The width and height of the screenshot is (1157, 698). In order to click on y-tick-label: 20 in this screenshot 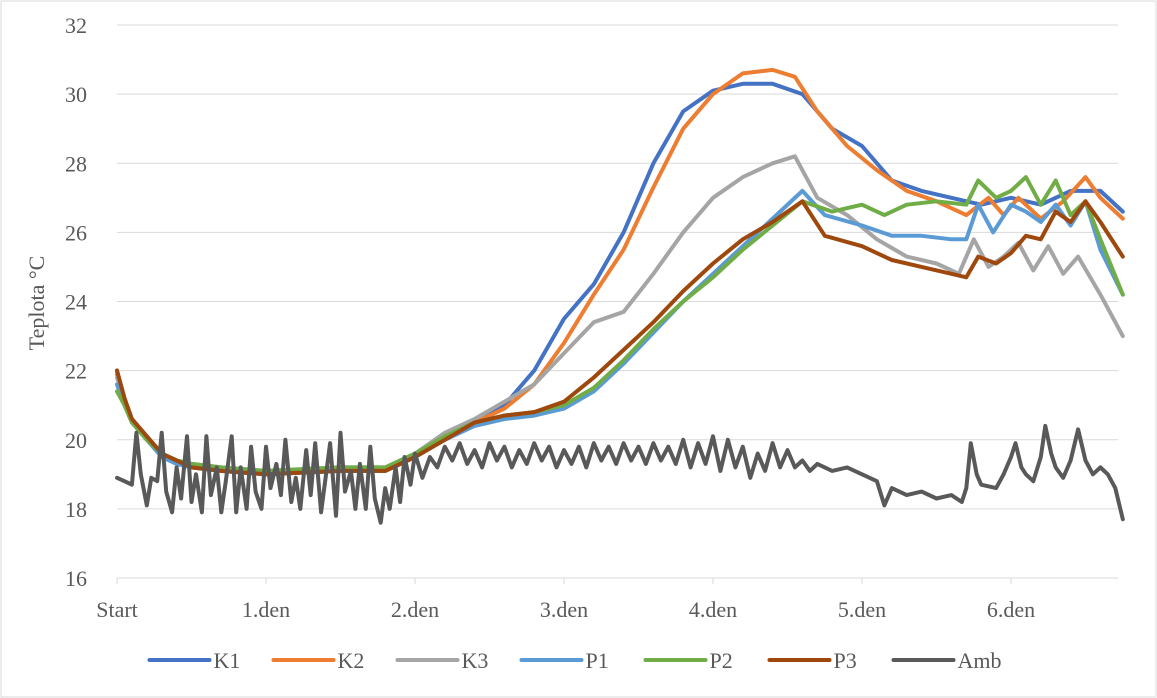, I will do `click(76, 440)`.